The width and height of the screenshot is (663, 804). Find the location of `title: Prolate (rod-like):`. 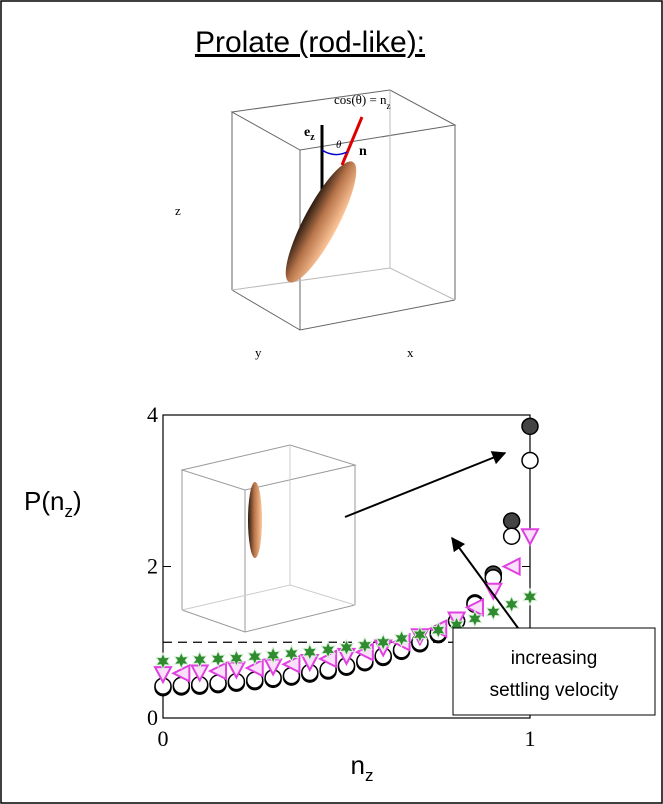

title: Prolate (rod-like): is located at coordinates (310, 42).